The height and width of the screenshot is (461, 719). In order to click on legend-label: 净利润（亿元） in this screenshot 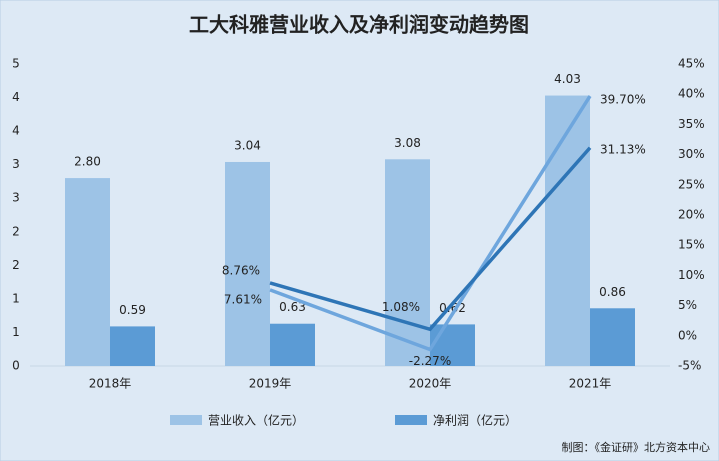, I will do `click(475, 420)`.